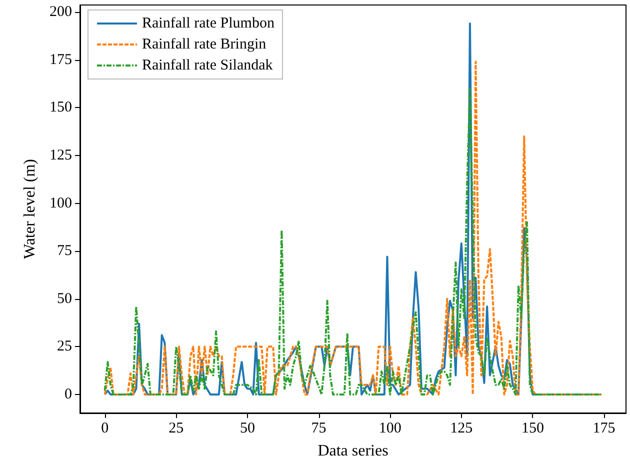 The height and width of the screenshot is (464, 630). Describe the element at coordinates (461, 428) in the screenshot. I see `x-tick-label: 125` at that location.